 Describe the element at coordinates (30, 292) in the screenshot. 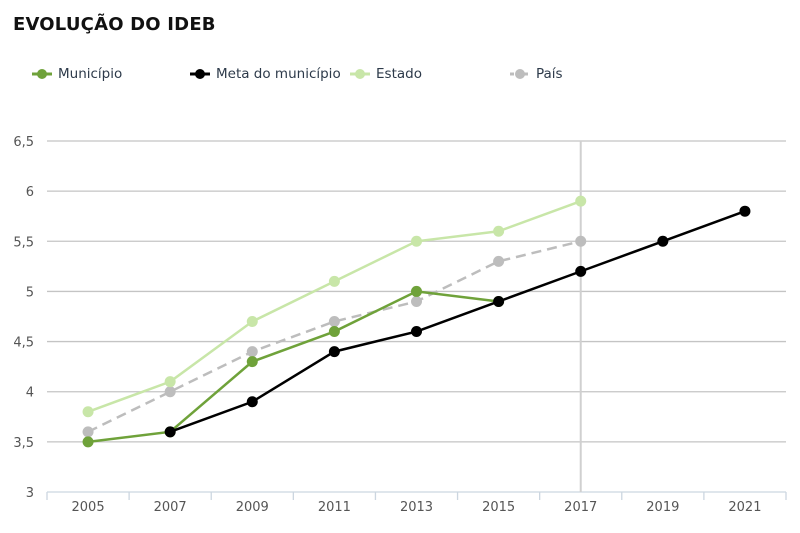

I see `y-tick-label: 5` at that location.